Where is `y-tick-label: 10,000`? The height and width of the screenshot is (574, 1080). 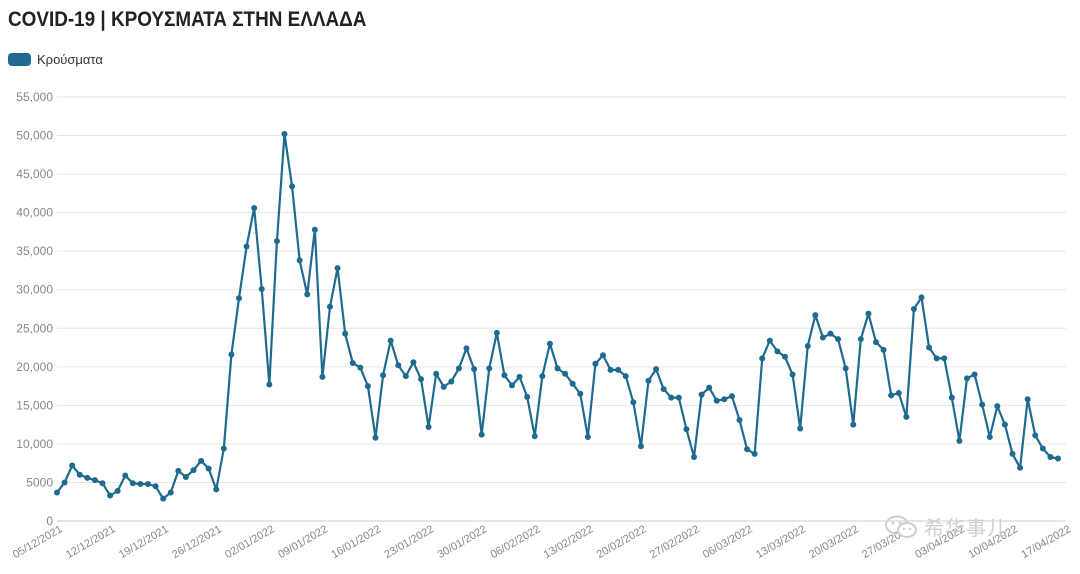
y-tick-label: 10,000 is located at coordinates (34, 444).